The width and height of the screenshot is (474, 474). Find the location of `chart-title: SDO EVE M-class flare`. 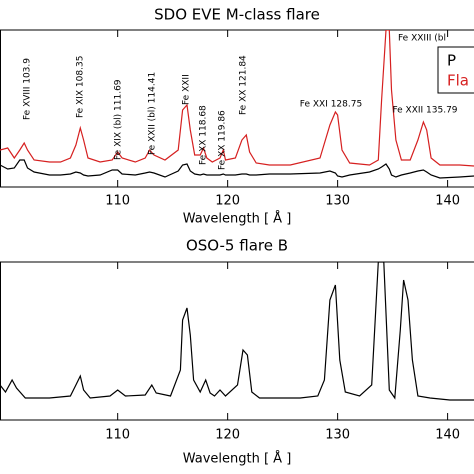

chart-title: SDO EVE M-class flare is located at coordinates (237, 15).